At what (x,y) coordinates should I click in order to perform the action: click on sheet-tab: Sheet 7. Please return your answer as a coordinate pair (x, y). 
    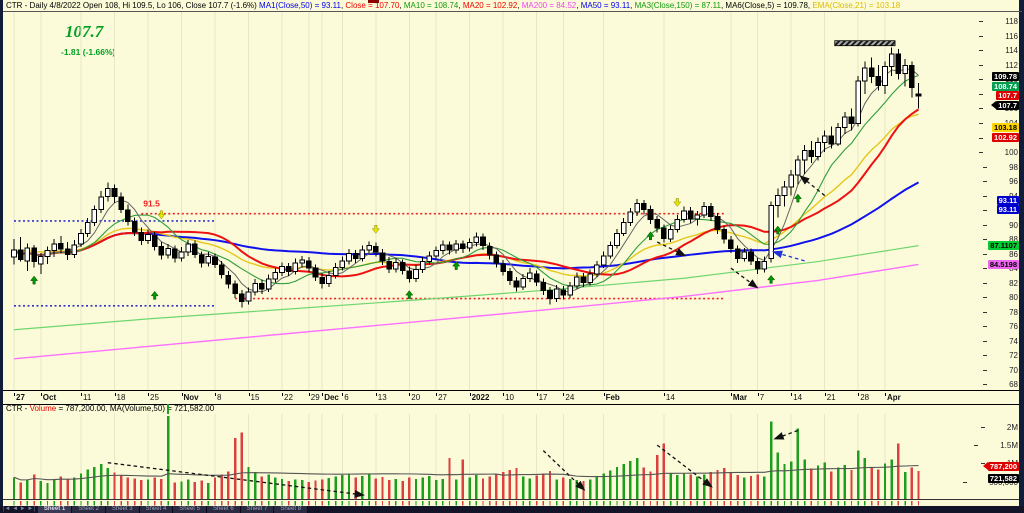
    Looking at the image, I should click on (257, 509).